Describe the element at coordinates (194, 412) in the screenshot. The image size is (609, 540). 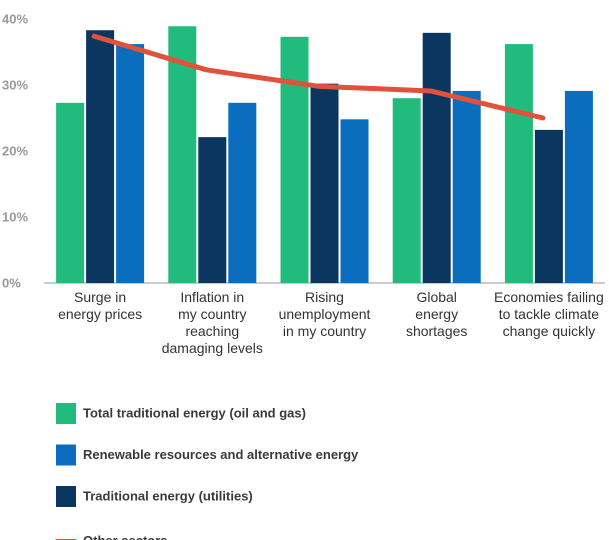
I see `legend-label: Total traditional energy (oil and gas)` at that location.